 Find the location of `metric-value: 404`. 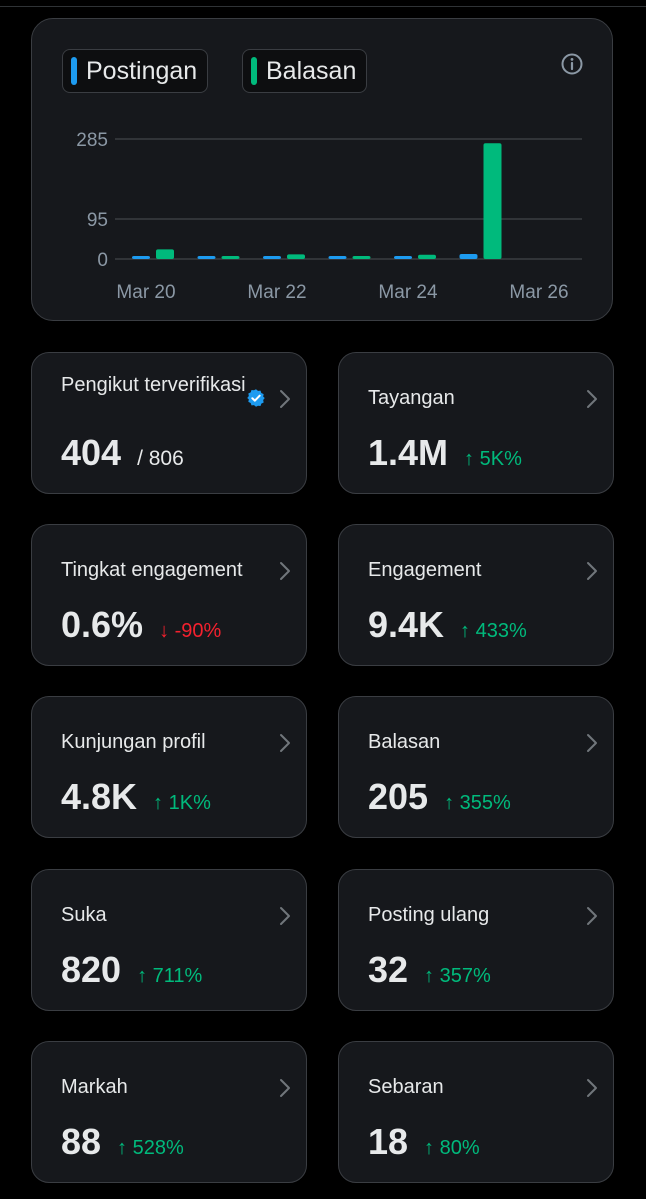

metric-value: 404 is located at coordinates (91, 452).